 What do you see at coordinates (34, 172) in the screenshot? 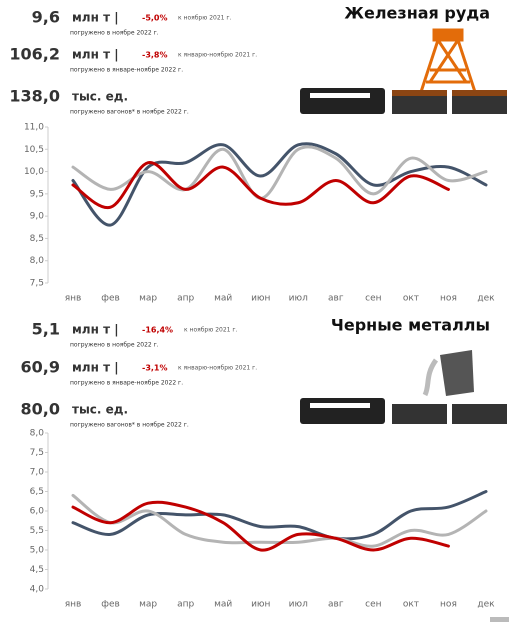
I see `y-tick-label: 10,0` at bounding box center [34, 172].